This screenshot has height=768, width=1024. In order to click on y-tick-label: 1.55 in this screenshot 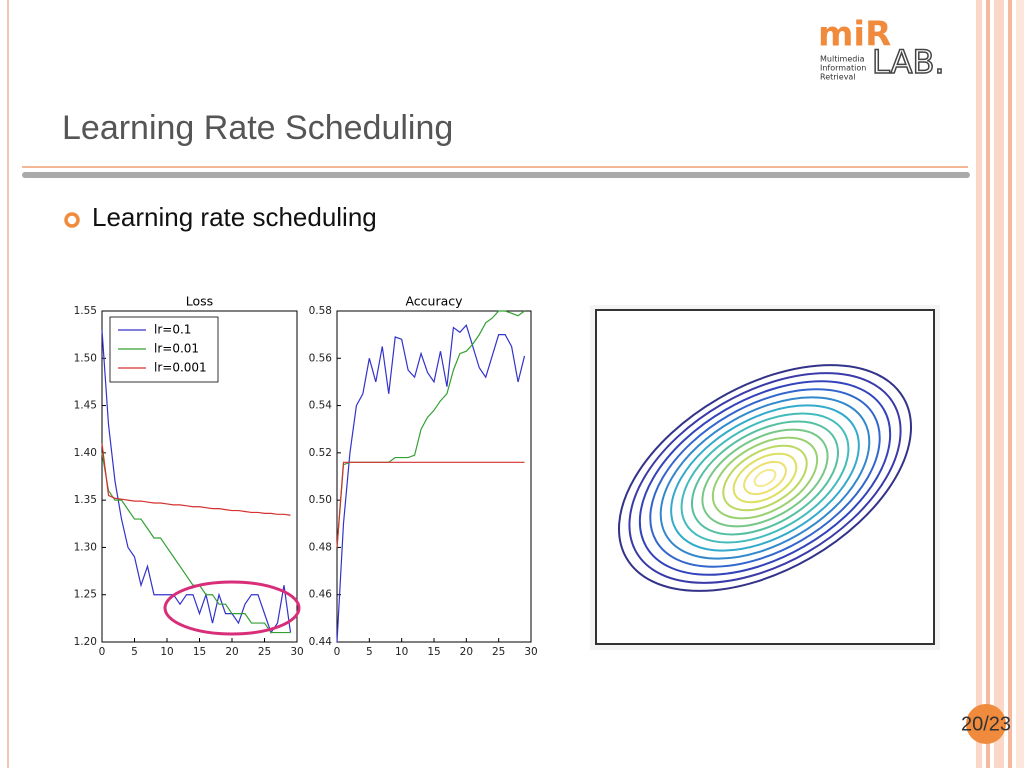, I will do `click(85, 311)`.